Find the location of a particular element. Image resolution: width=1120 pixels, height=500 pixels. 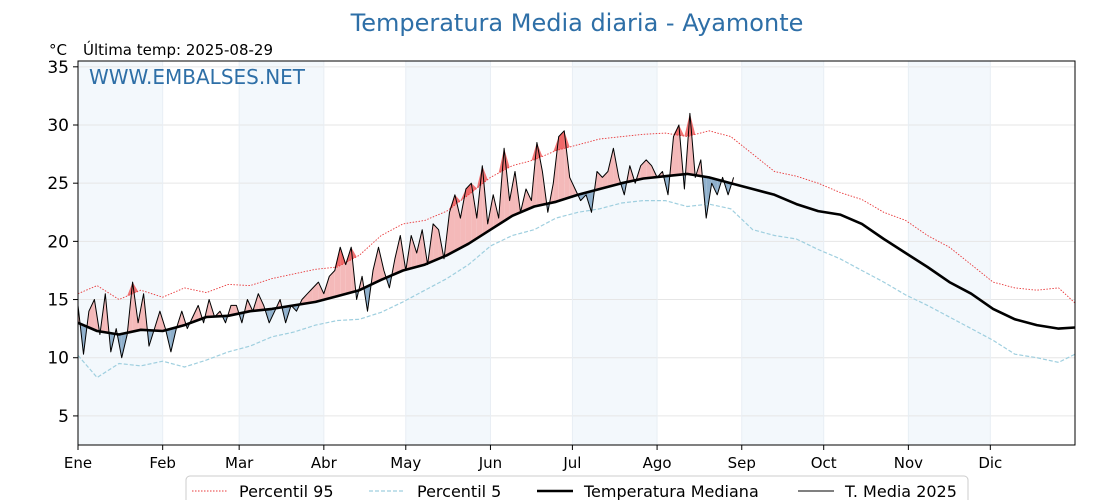

x-tick-label-Feb: Feb is located at coordinates (162, 463).